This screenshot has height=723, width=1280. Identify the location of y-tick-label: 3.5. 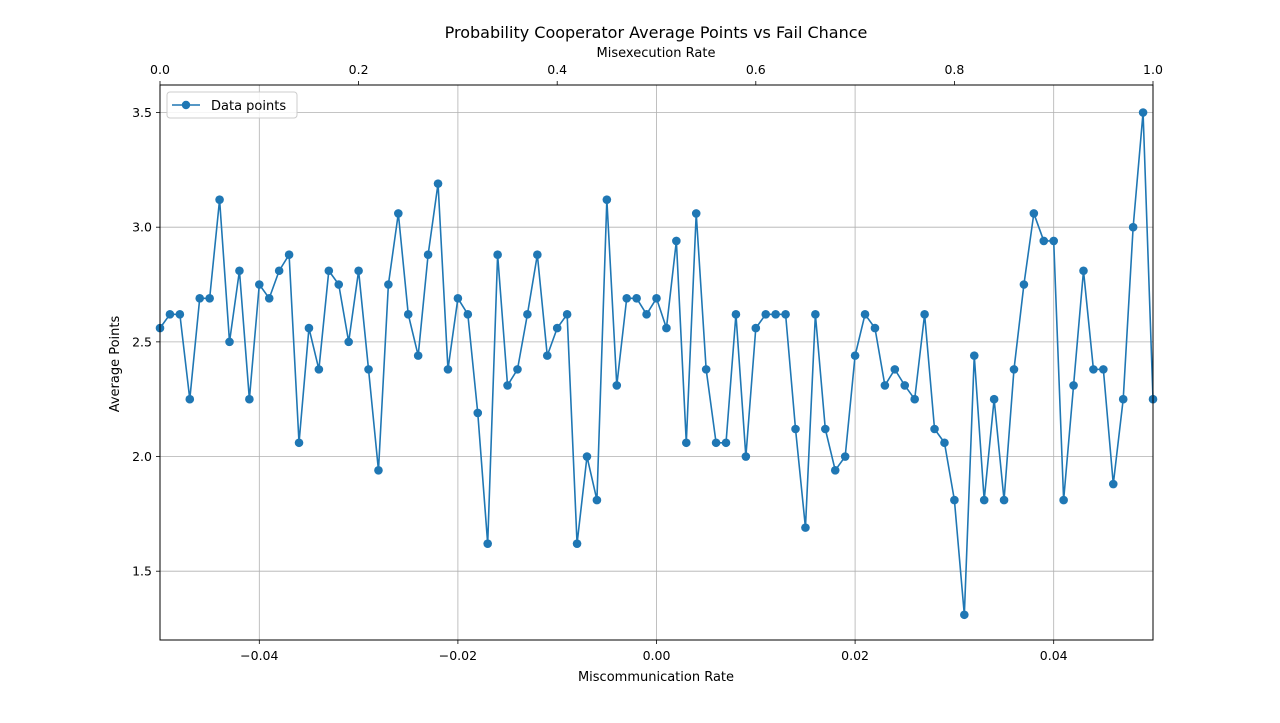
(142, 112).